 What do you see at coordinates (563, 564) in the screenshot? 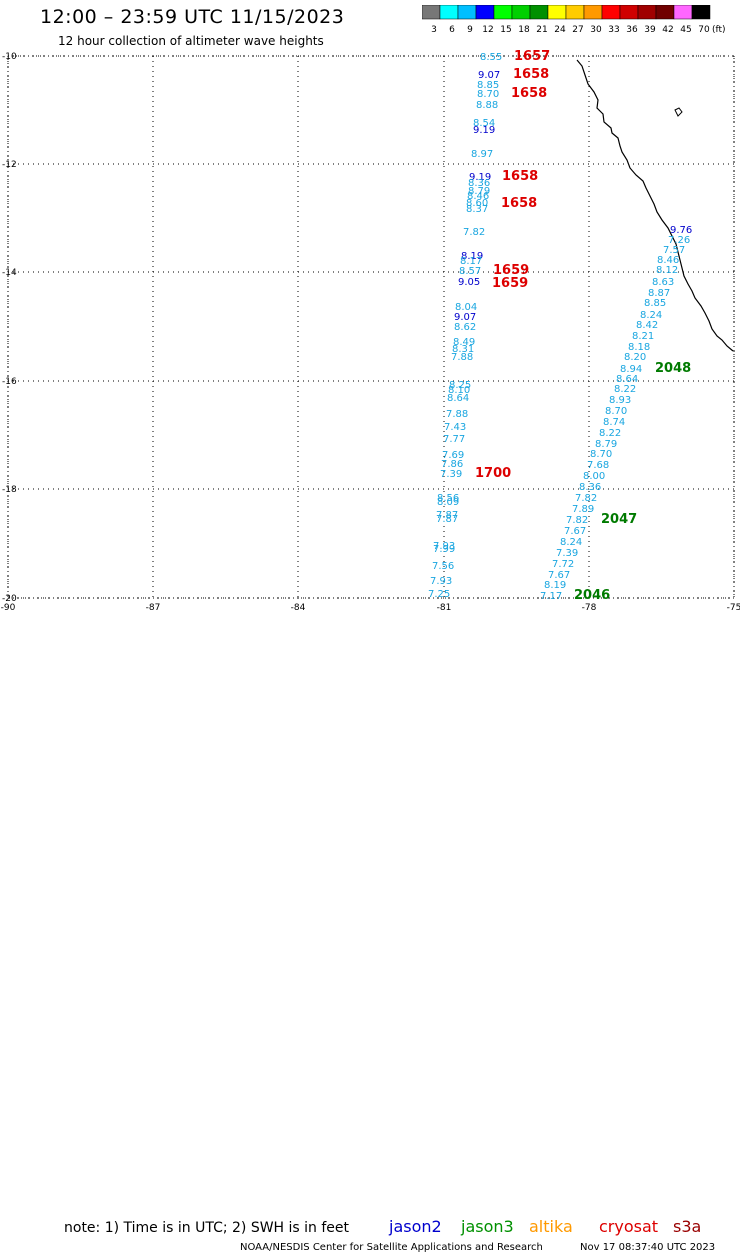
I see `swh-label-east-track: 7.72` at bounding box center [563, 564].